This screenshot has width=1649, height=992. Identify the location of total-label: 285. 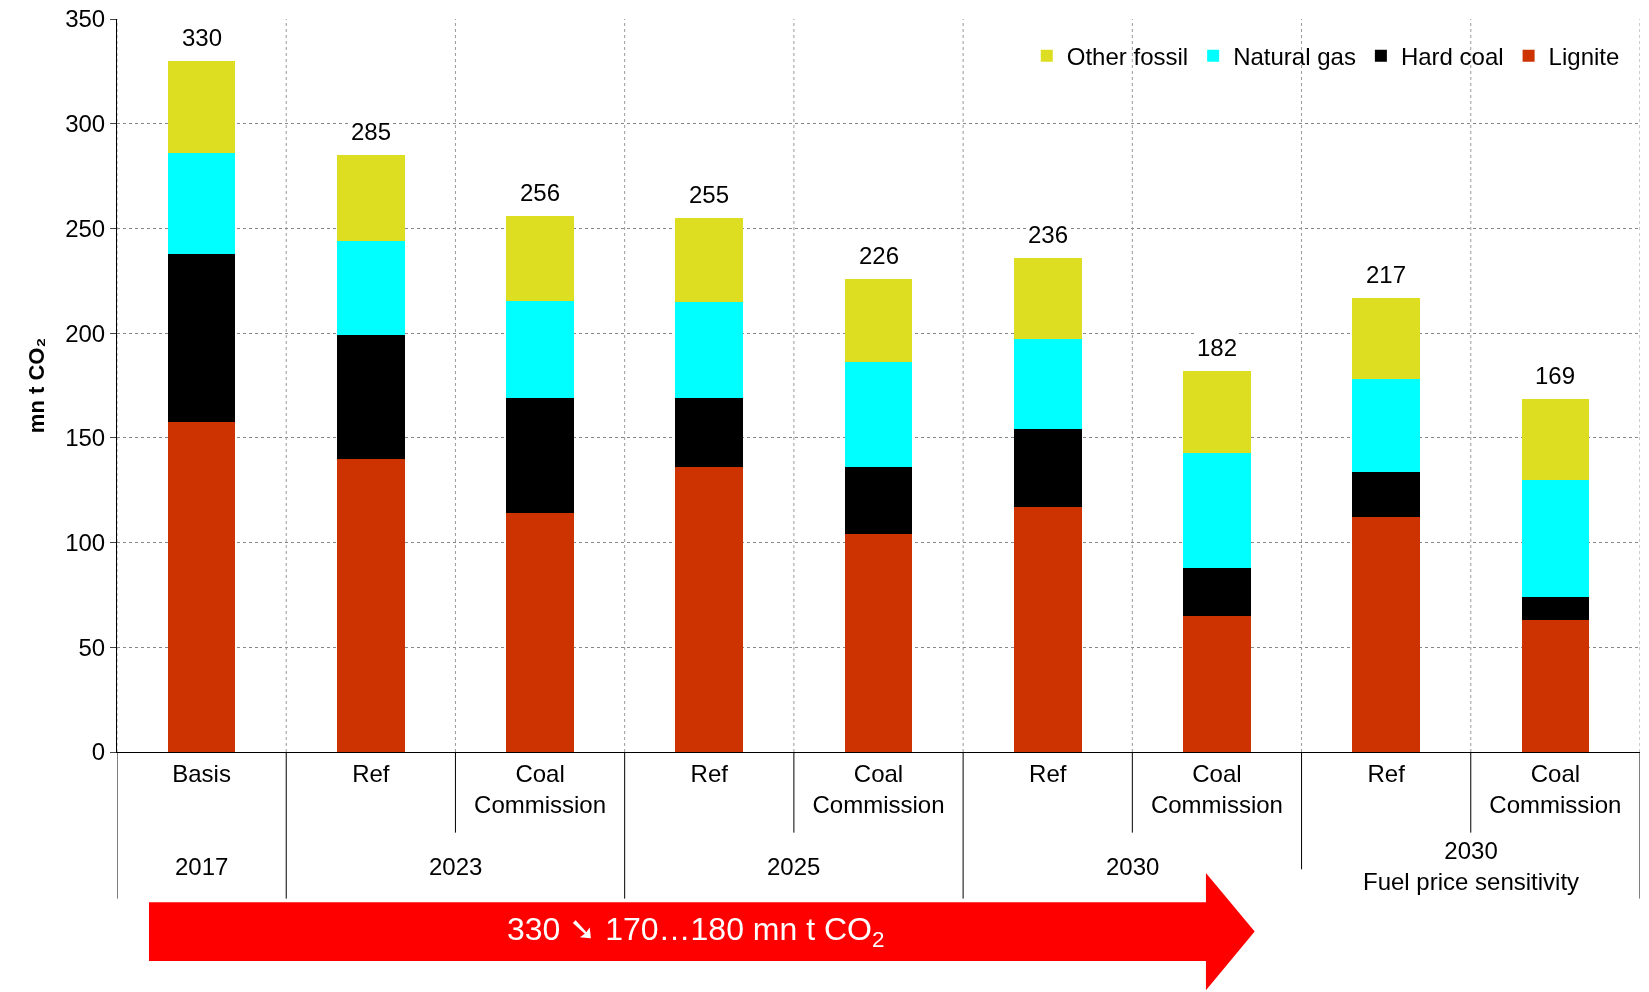
(371, 131).